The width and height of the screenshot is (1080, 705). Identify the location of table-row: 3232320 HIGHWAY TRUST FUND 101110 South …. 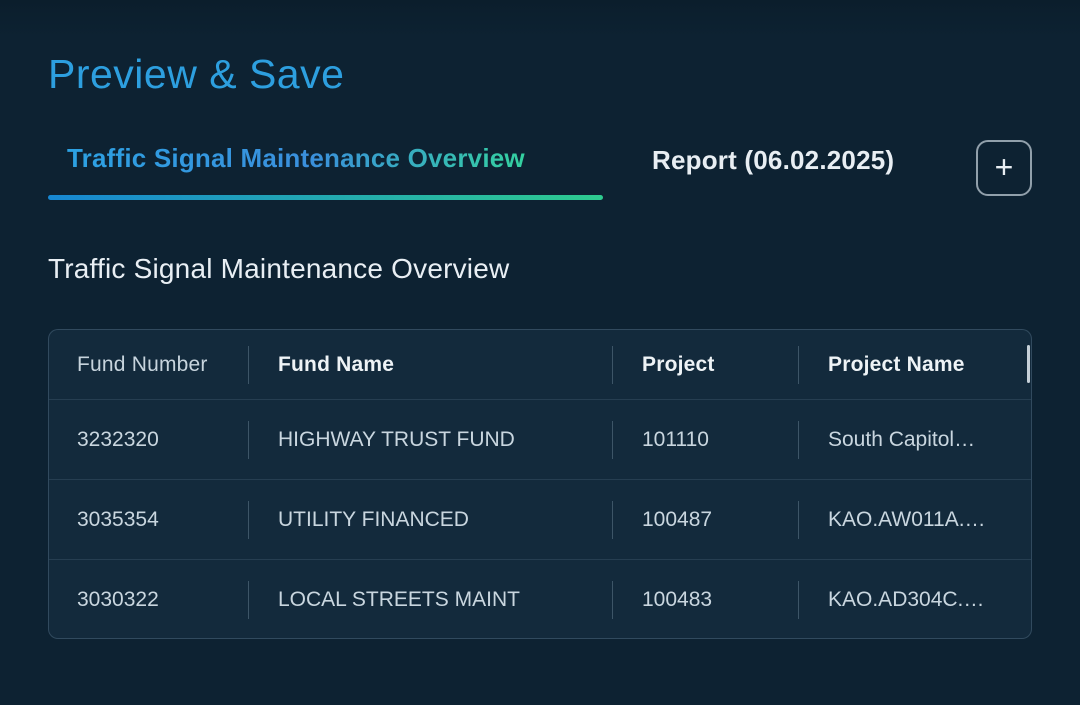
(540, 439).